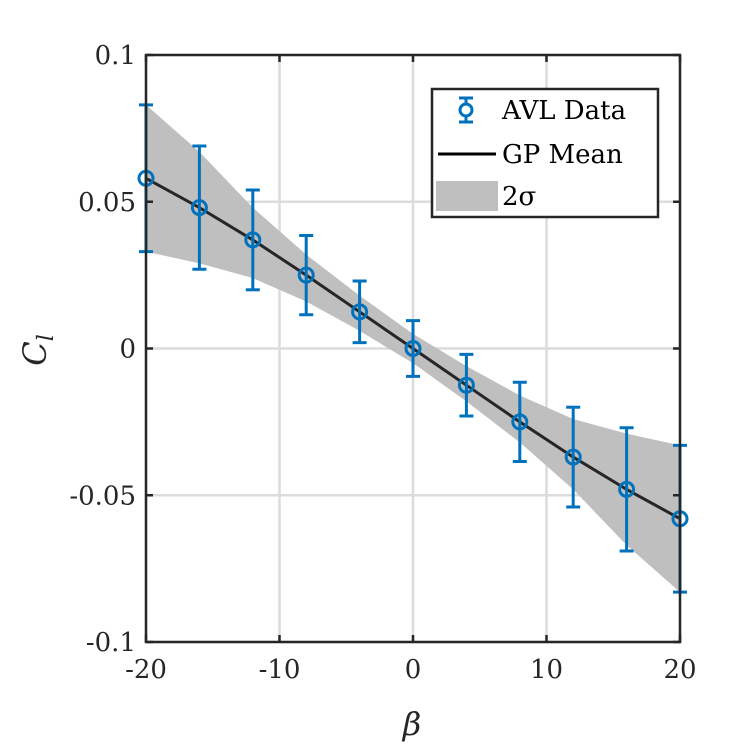 The image size is (750, 750). I want to click on x-tick-label: -10, so click(280, 670).